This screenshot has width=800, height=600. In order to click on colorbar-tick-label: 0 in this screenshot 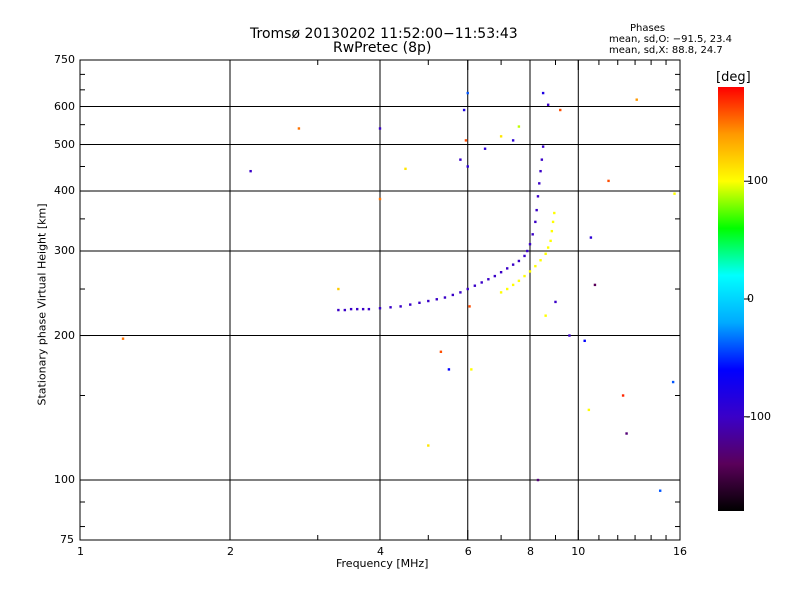, I will do `click(750, 298)`.